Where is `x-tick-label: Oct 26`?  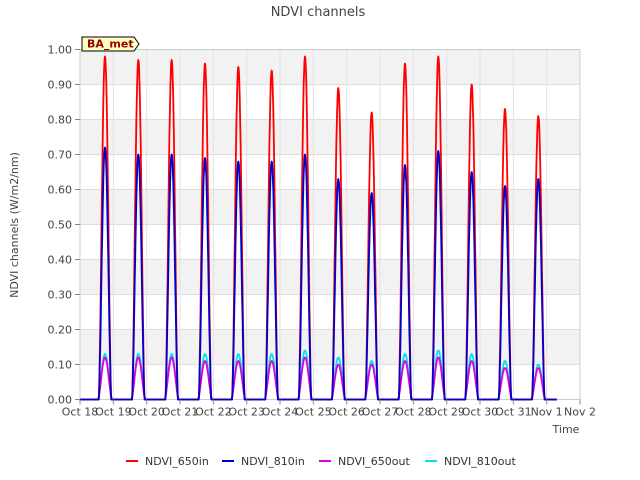 x-tick-label: Oct 26 is located at coordinates (346, 412).